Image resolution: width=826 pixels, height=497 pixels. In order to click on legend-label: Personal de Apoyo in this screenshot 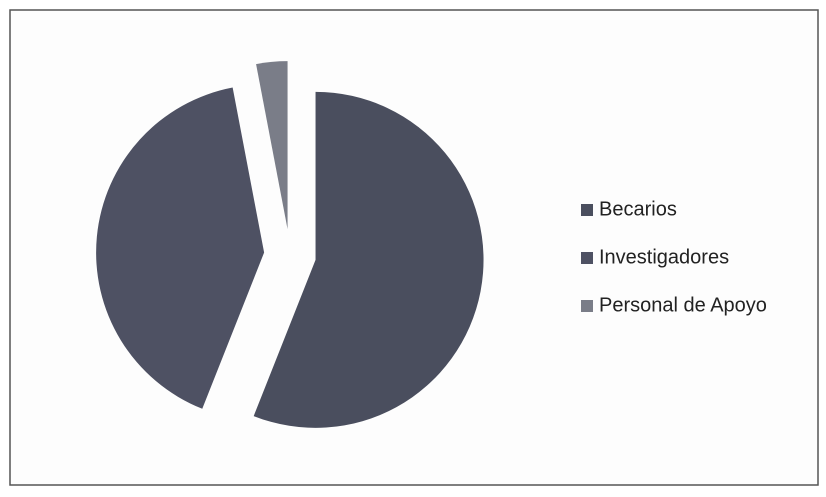, I will do `click(683, 305)`.